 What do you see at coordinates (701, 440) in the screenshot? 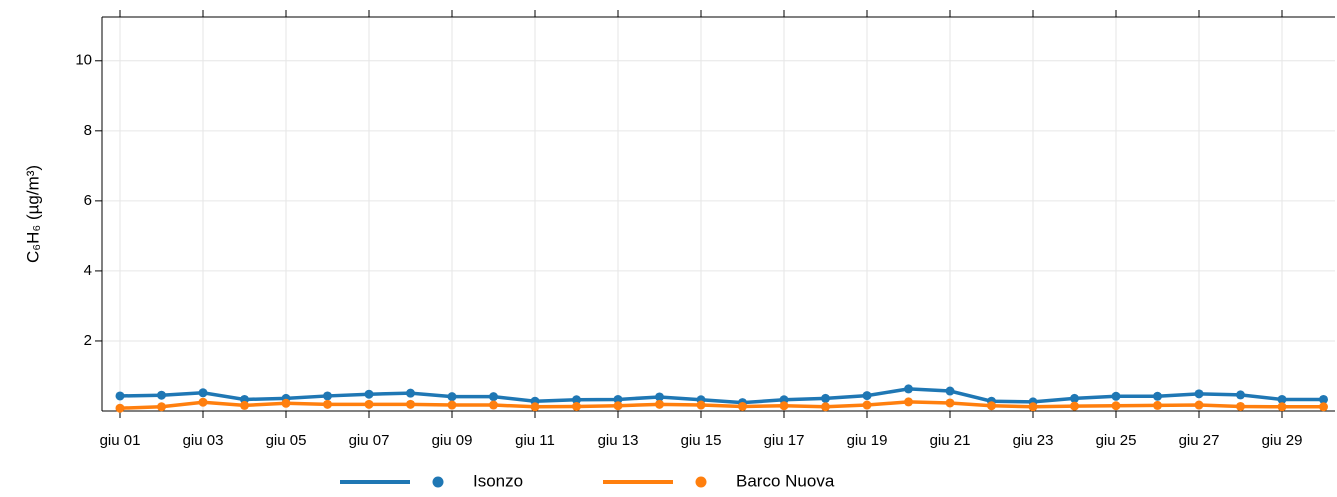
I see `x-tick-label: giu 15` at bounding box center [701, 440].